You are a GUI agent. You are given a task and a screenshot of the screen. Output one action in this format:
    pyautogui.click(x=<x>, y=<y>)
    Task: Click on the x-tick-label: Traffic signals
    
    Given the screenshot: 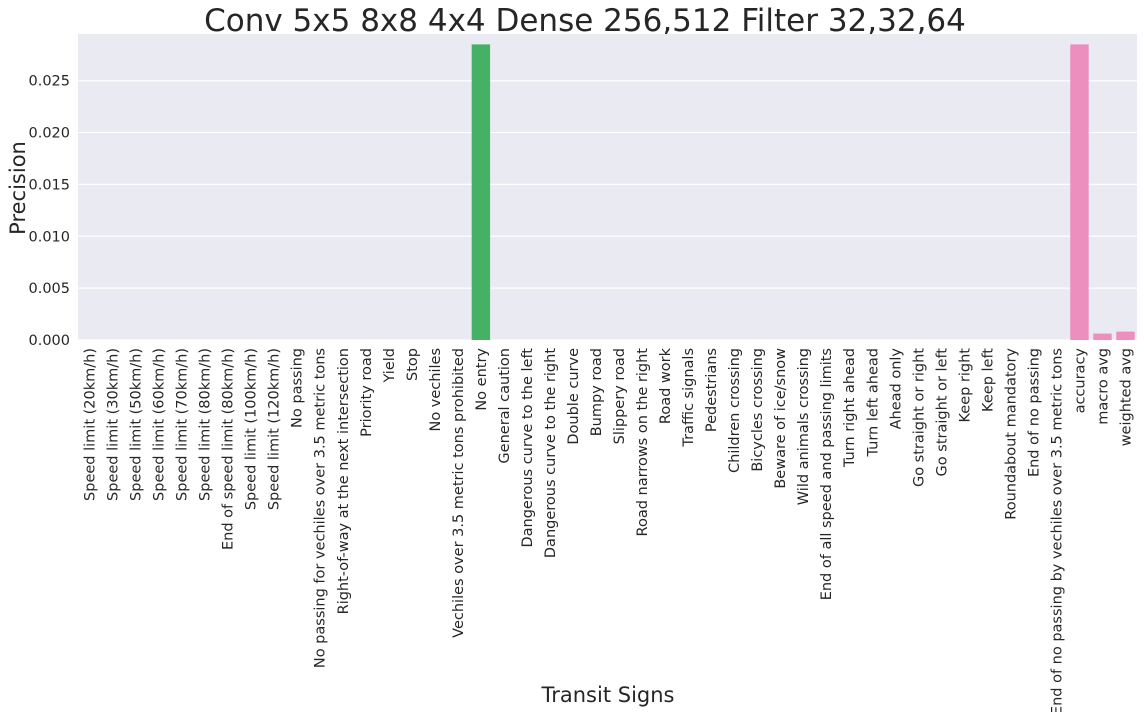 What is the action you would take?
    pyautogui.click(x=689, y=398)
    